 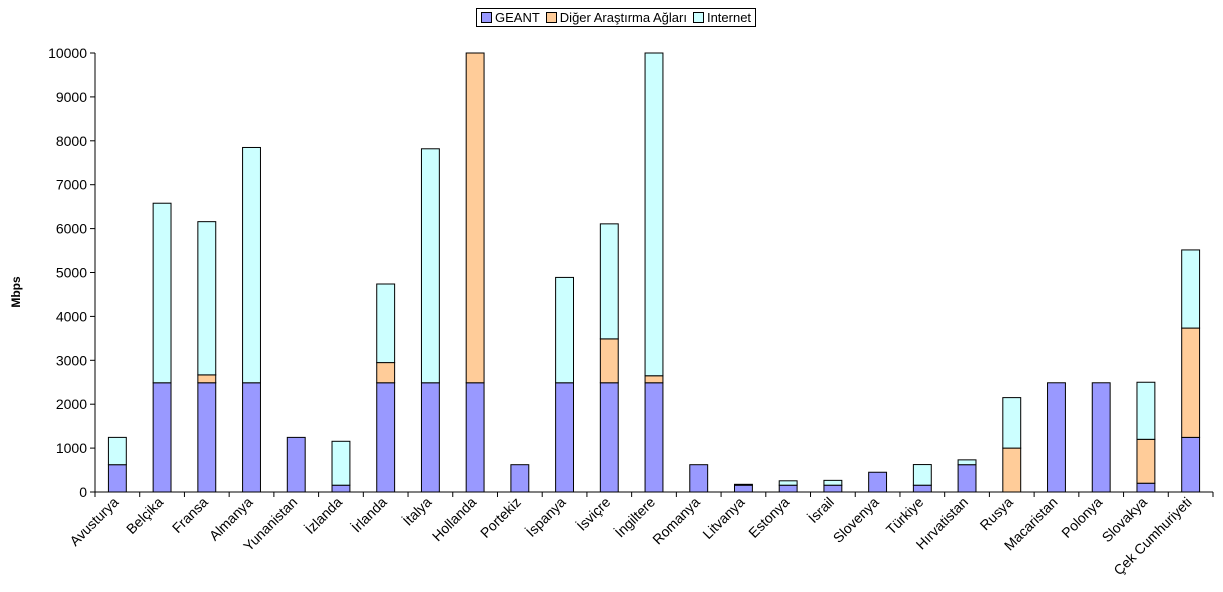 What do you see at coordinates (1012, 423) in the screenshot?
I see `bar-internet-rusya` at bounding box center [1012, 423].